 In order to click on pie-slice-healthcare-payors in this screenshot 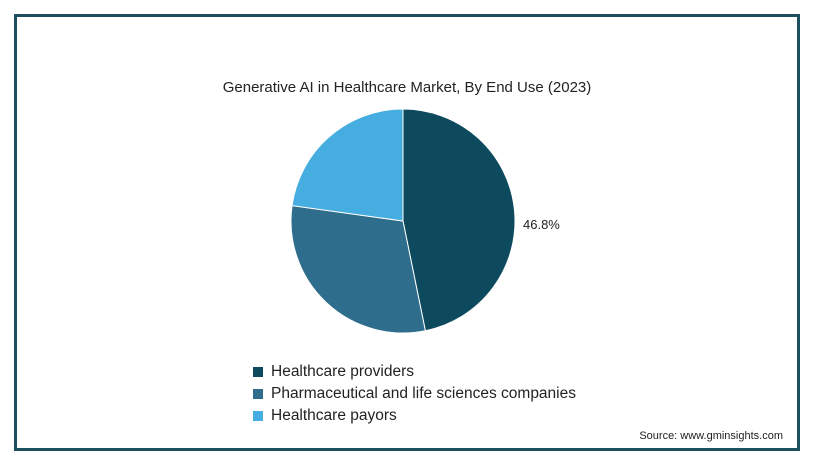, I will do `click(347, 165)`.